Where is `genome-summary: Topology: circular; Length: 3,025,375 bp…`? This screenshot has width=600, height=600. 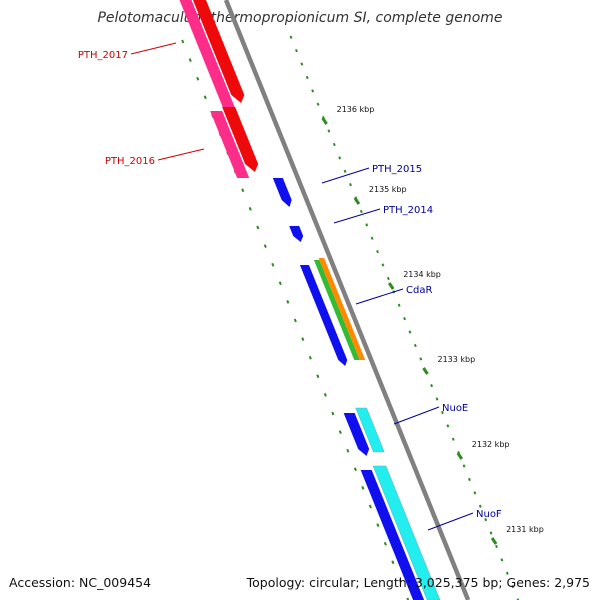
genome-summary: Topology: circular; Length: 3,025,375 bp… is located at coordinates (418, 582).